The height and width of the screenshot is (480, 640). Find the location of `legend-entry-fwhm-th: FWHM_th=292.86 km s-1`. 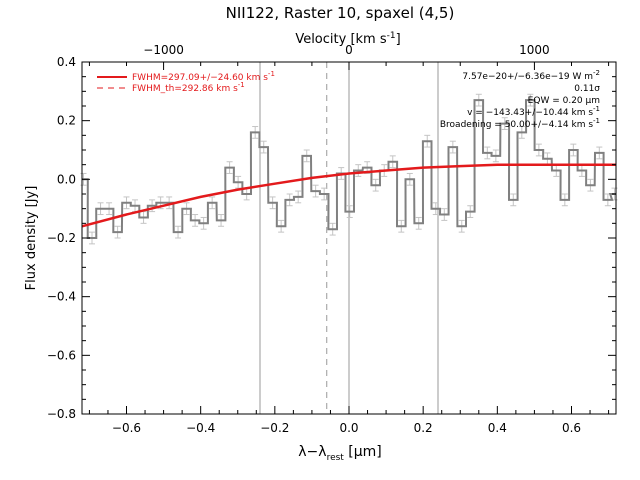

legend-entry-fwhm-th: FWHM_th=292.86 km s-1 is located at coordinates (188, 87).